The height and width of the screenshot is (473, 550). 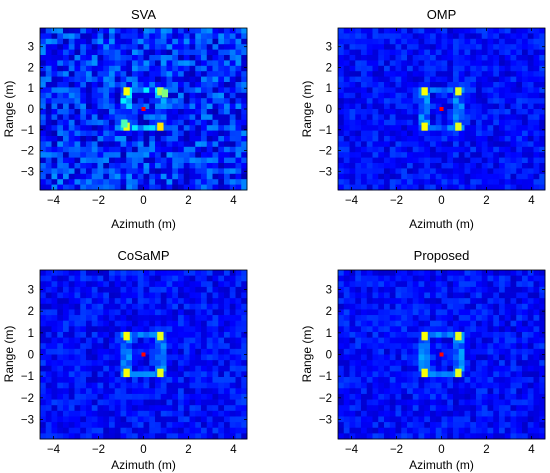 I want to click on peak-mark, so click(x=160, y=91).